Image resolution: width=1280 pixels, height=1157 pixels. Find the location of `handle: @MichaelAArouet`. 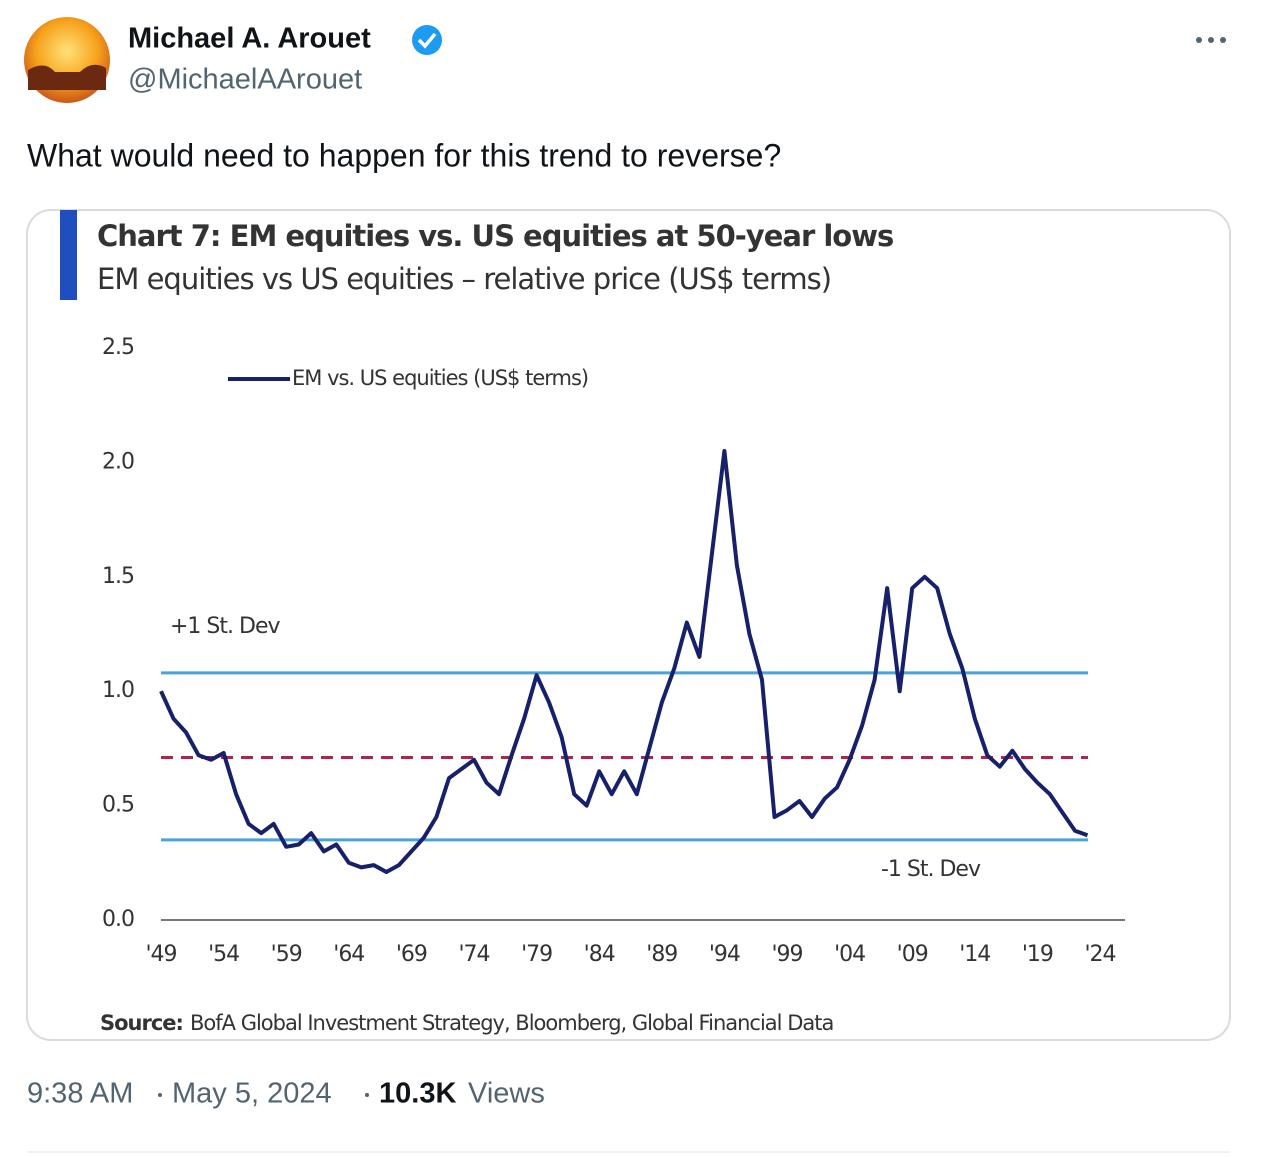

handle: @MichaelAArouet is located at coordinates (245, 80).